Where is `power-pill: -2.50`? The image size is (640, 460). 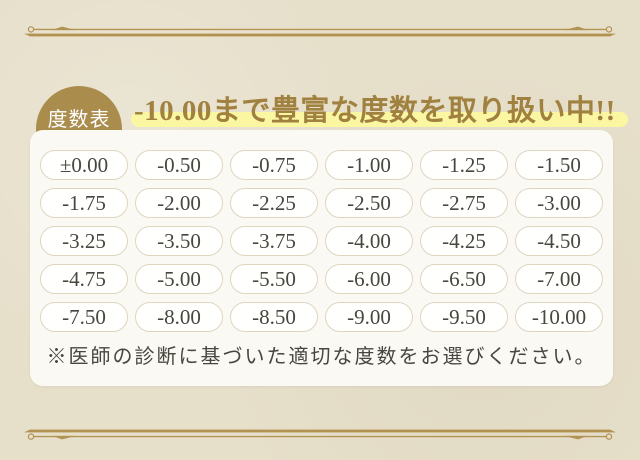 power-pill: -2.50 is located at coordinates (369, 203).